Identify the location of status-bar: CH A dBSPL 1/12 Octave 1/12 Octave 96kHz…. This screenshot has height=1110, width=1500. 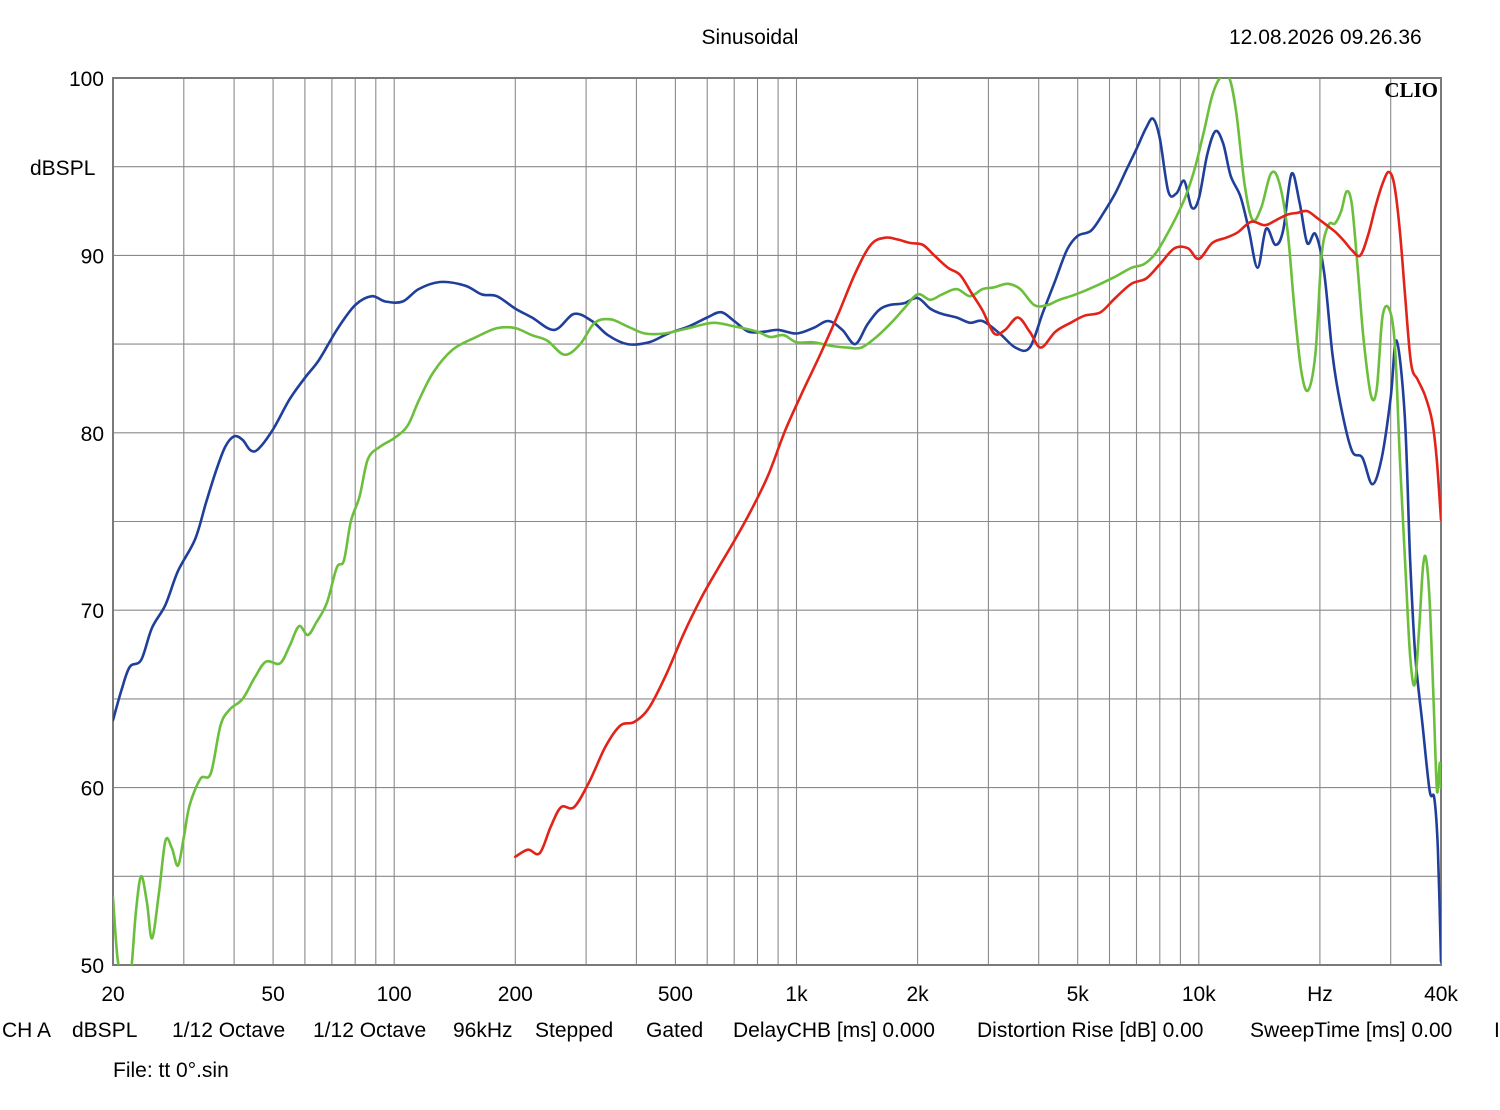
(751, 1034).